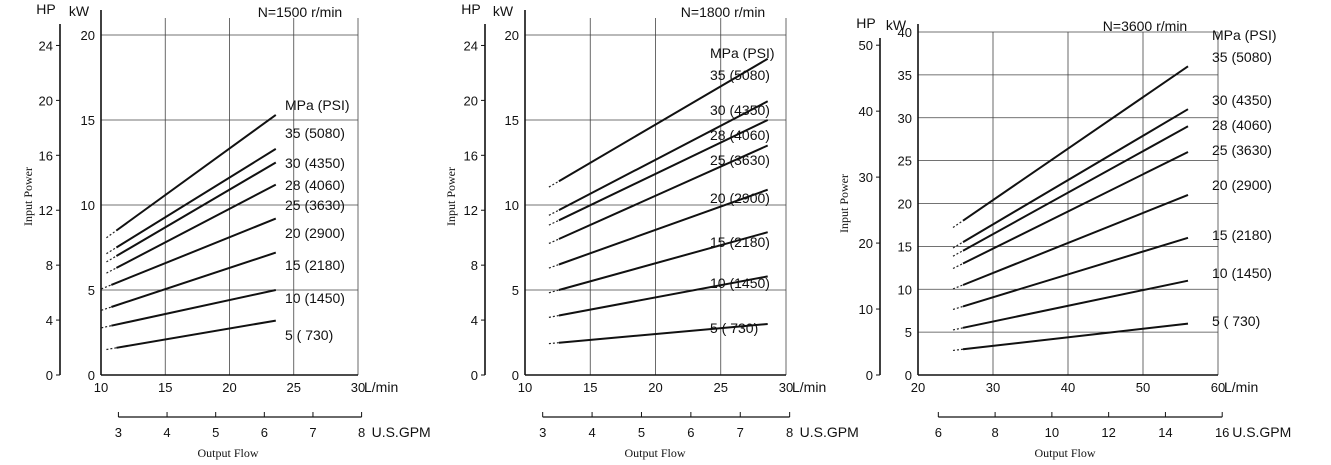  What do you see at coordinates (740, 242) in the screenshot?
I see `series-label: 15 (2180)` at bounding box center [740, 242].